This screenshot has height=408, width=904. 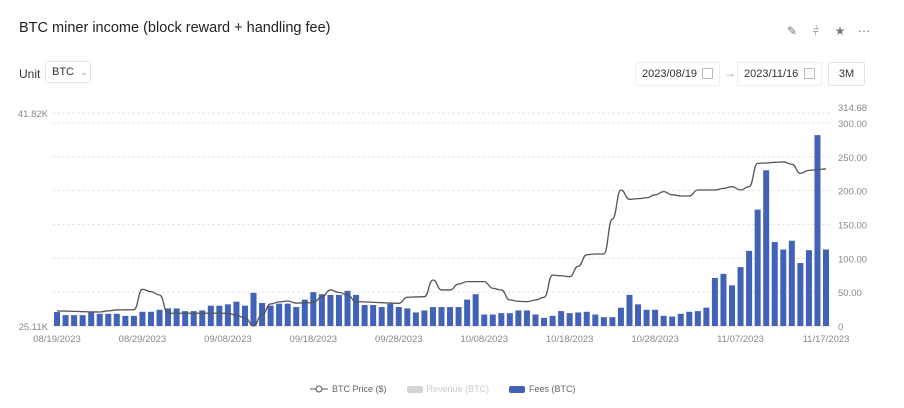 What do you see at coordinates (840, 31) in the screenshot?
I see `star-icon: ★` at bounding box center [840, 31].